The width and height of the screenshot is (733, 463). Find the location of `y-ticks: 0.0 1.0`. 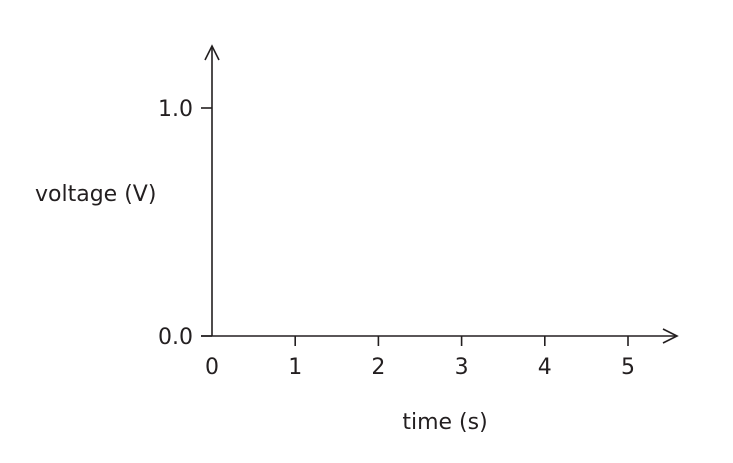

y-ticks: 0.0 1.0 is located at coordinates (185, 223).